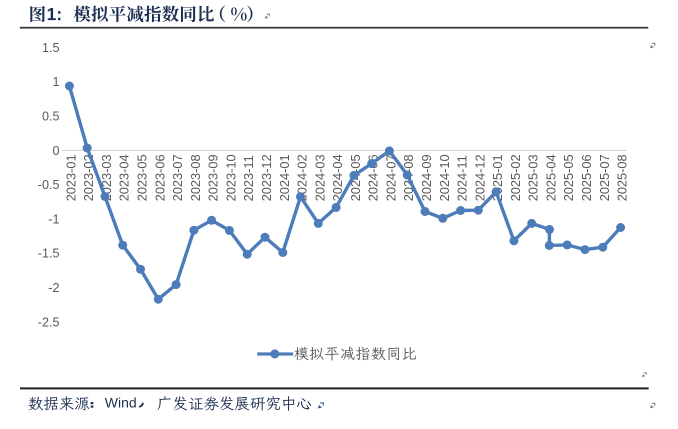 The image size is (678, 429). Describe the element at coordinates (390, 177) in the screenshot. I see `svg-text: 2024-07` at that location.